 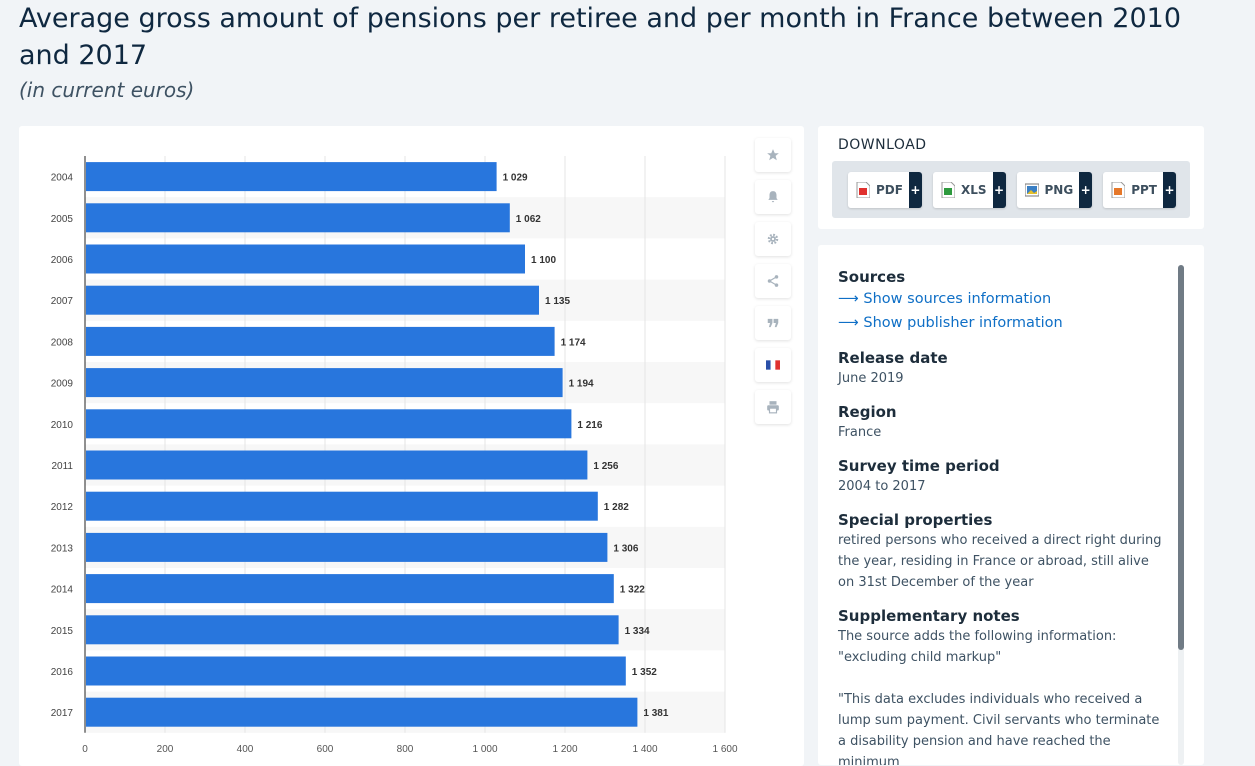 I want to click on ppt-file-icon, so click(x=1118, y=189).